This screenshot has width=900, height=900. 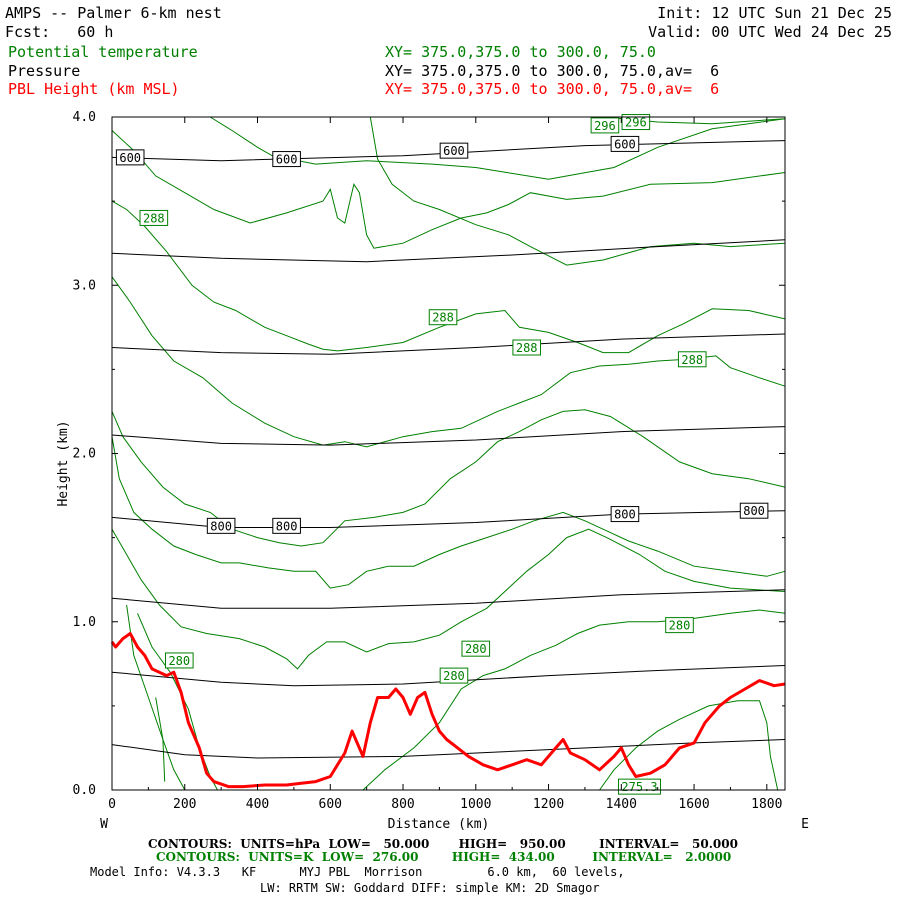 What do you see at coordinates (475, 804) in the screenshot?
I see `x-tick-label: 1000` at bounding box center [475, 804].